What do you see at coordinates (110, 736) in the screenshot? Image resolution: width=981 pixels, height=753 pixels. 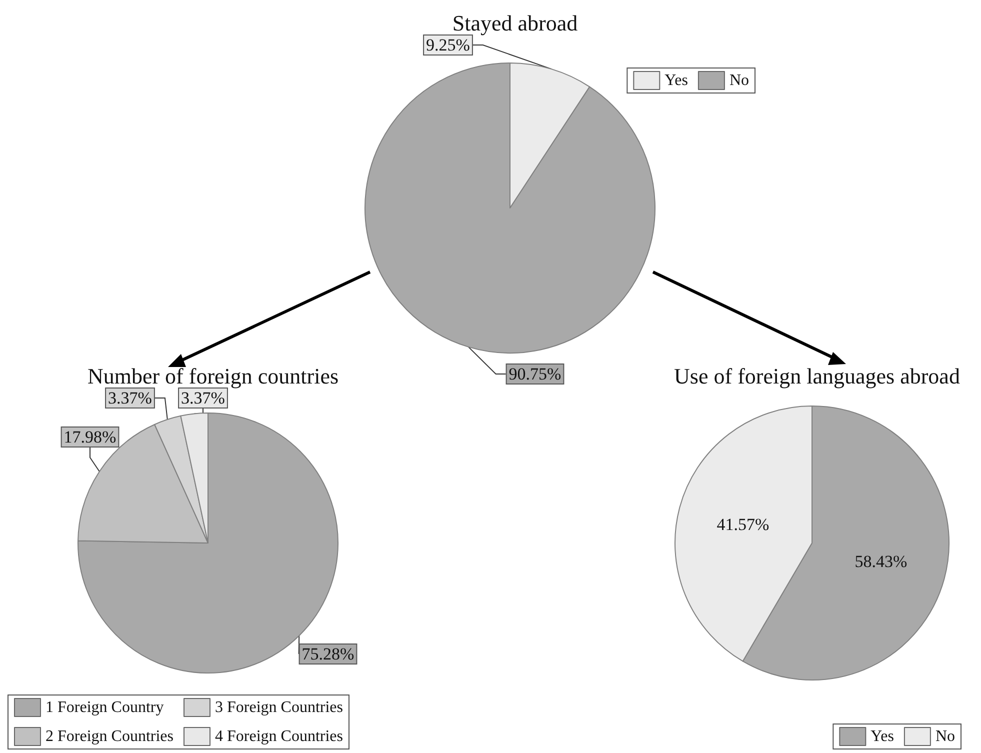 I see `legend-label: 2 Foreign Countries` at bounding box center [110, 736].